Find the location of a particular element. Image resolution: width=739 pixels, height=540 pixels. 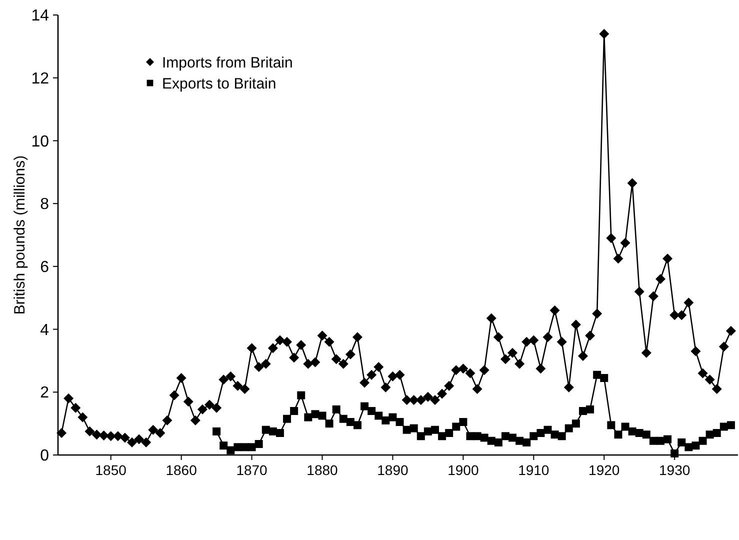

y-tick-label: 8 is located at coordinates (45, 205).